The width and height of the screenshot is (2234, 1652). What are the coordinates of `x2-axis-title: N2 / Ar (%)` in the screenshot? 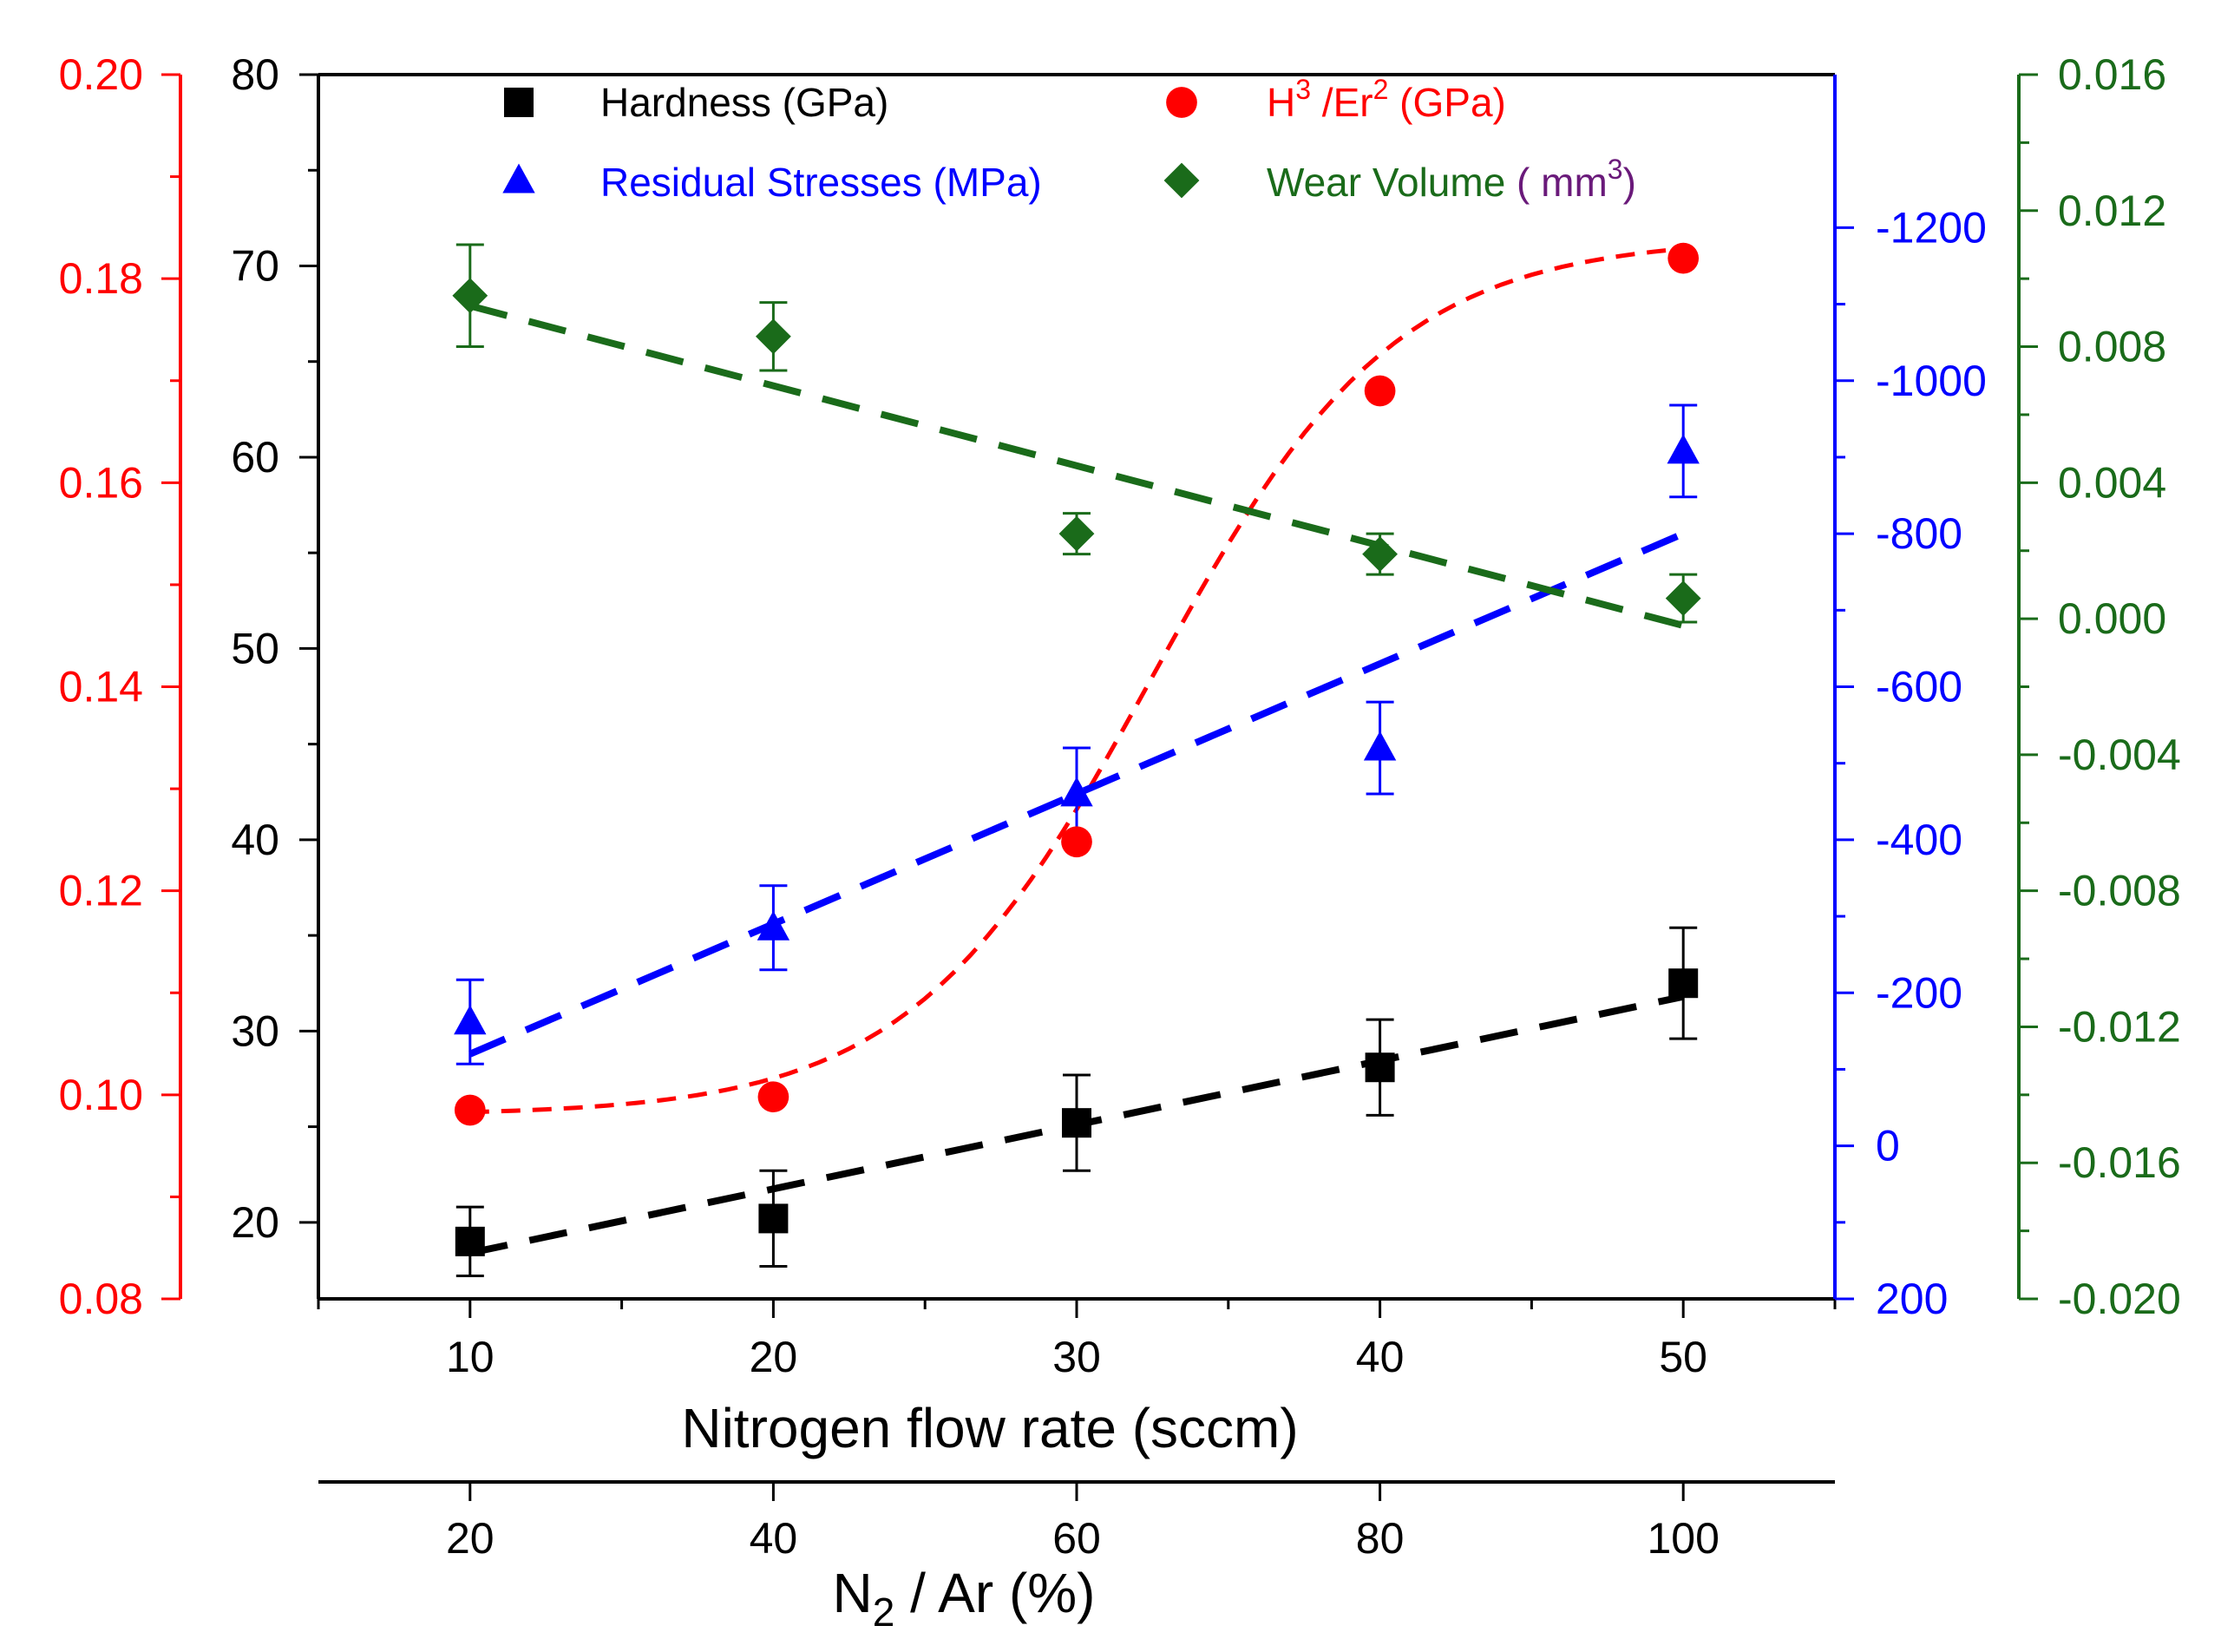 It's located at (964, 1598).